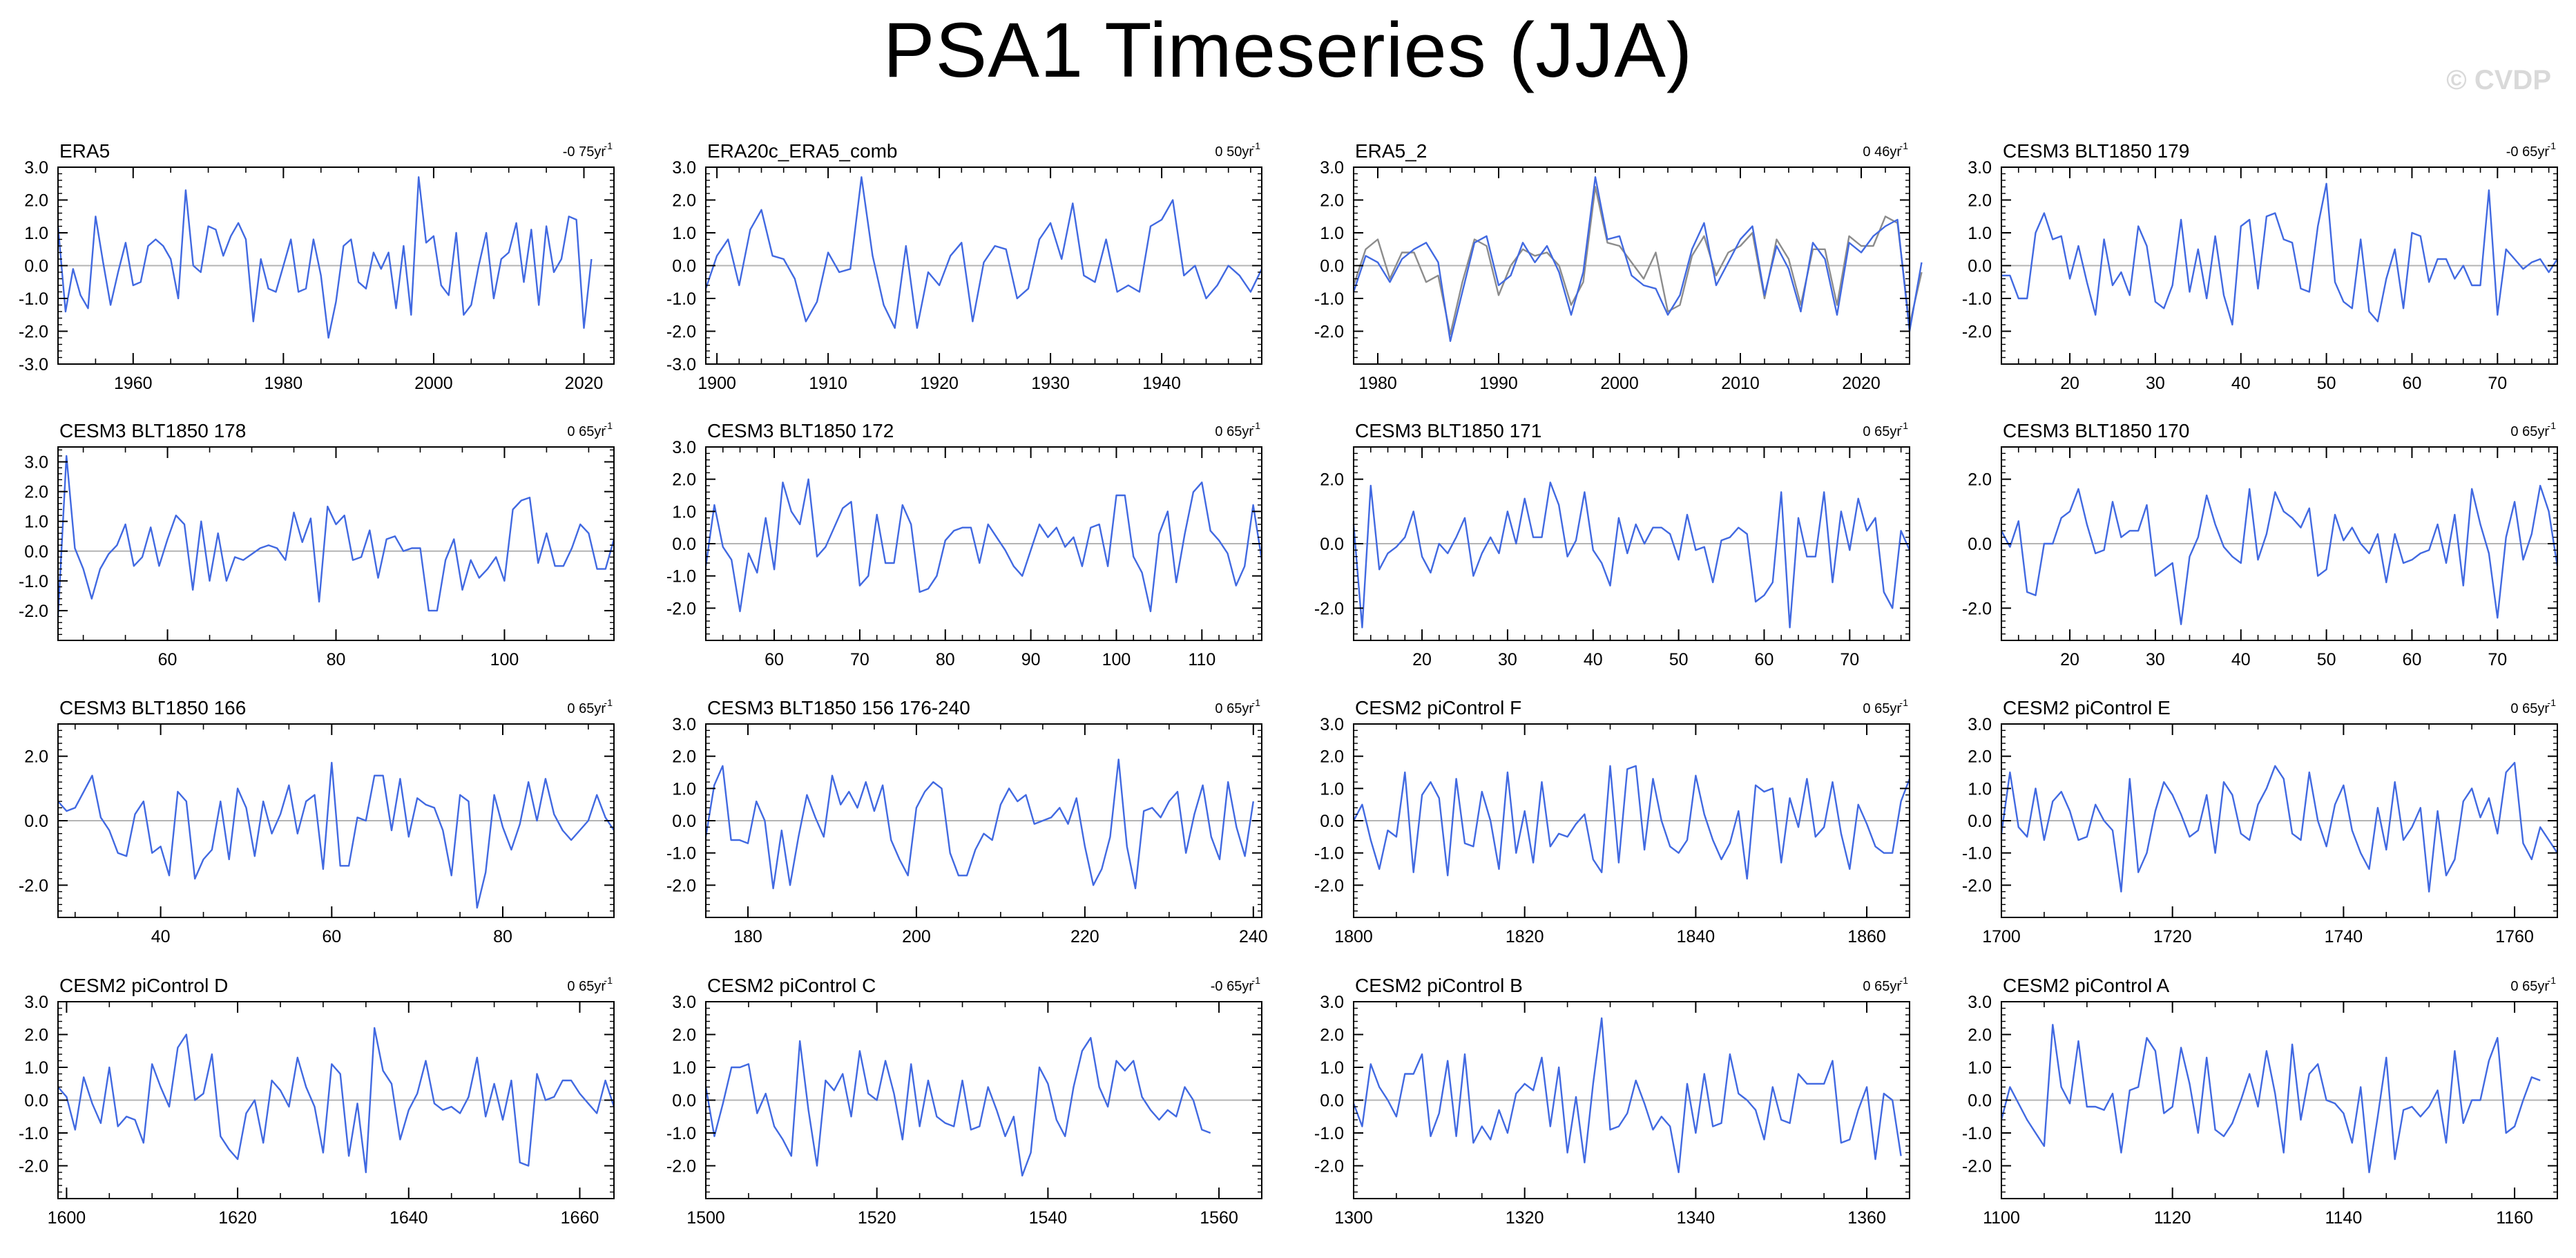 The height and width of the screenshot is (1258, 2576). Describe the element at coordinates (237, 1218) in the screenshot. I see `x-tick-label: 1620` at that location.